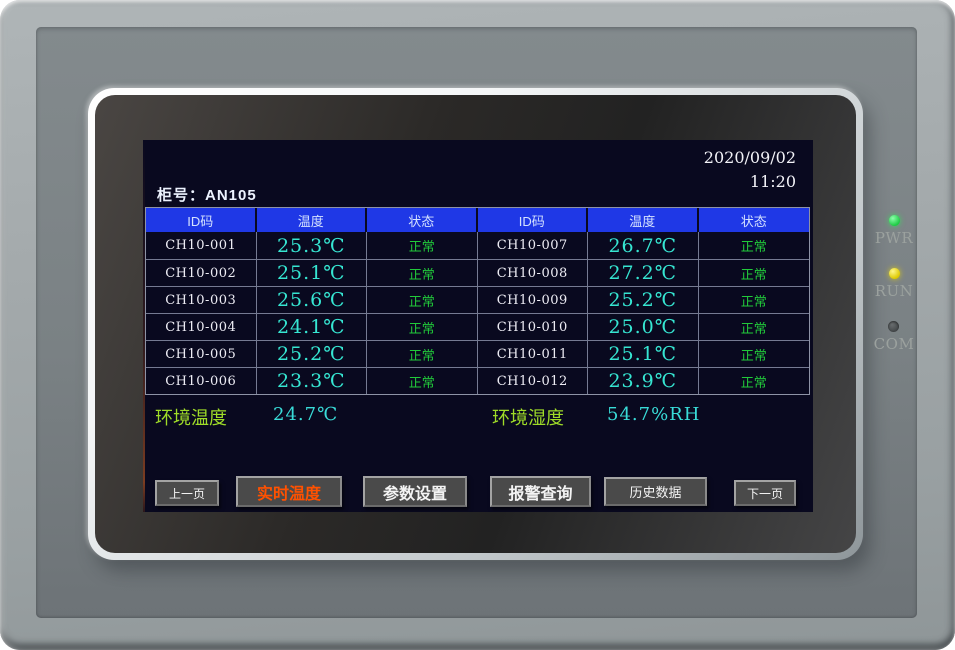 The image size is (955, 650). I want to click on ambient-humidity-label: 环境湿度, so click(528, 418).